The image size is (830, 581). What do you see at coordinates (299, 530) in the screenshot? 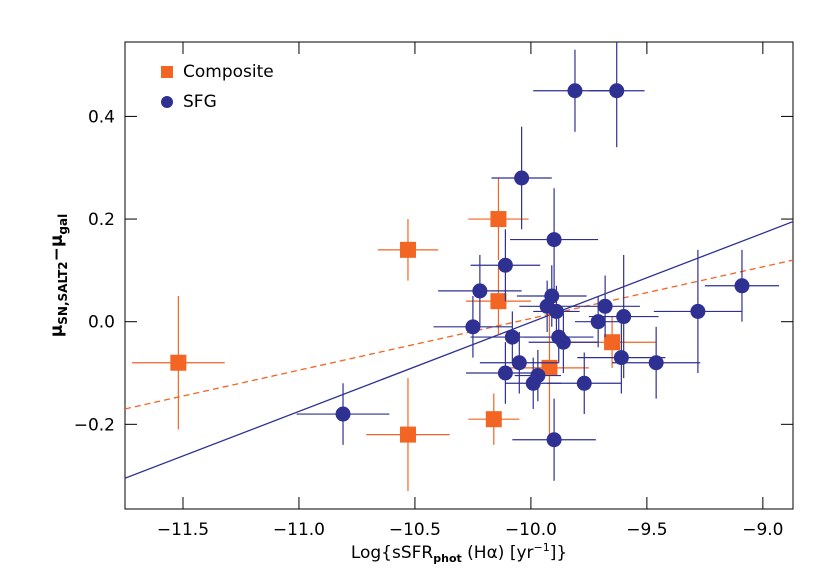
I see `x-tick-label: −11.0` at bounding box center [299, 530].